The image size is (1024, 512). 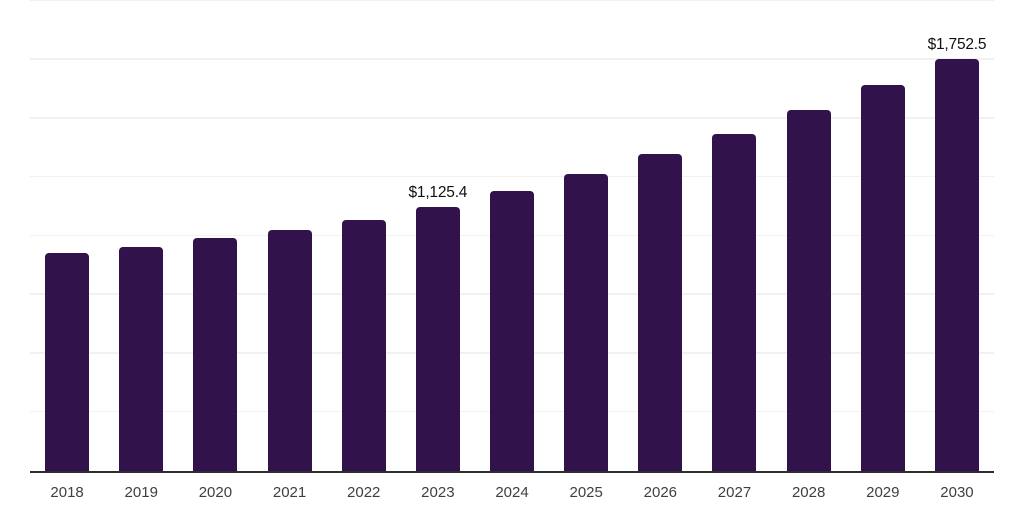 I want to click on bar-slot-2025, so click(x=586, y=236).